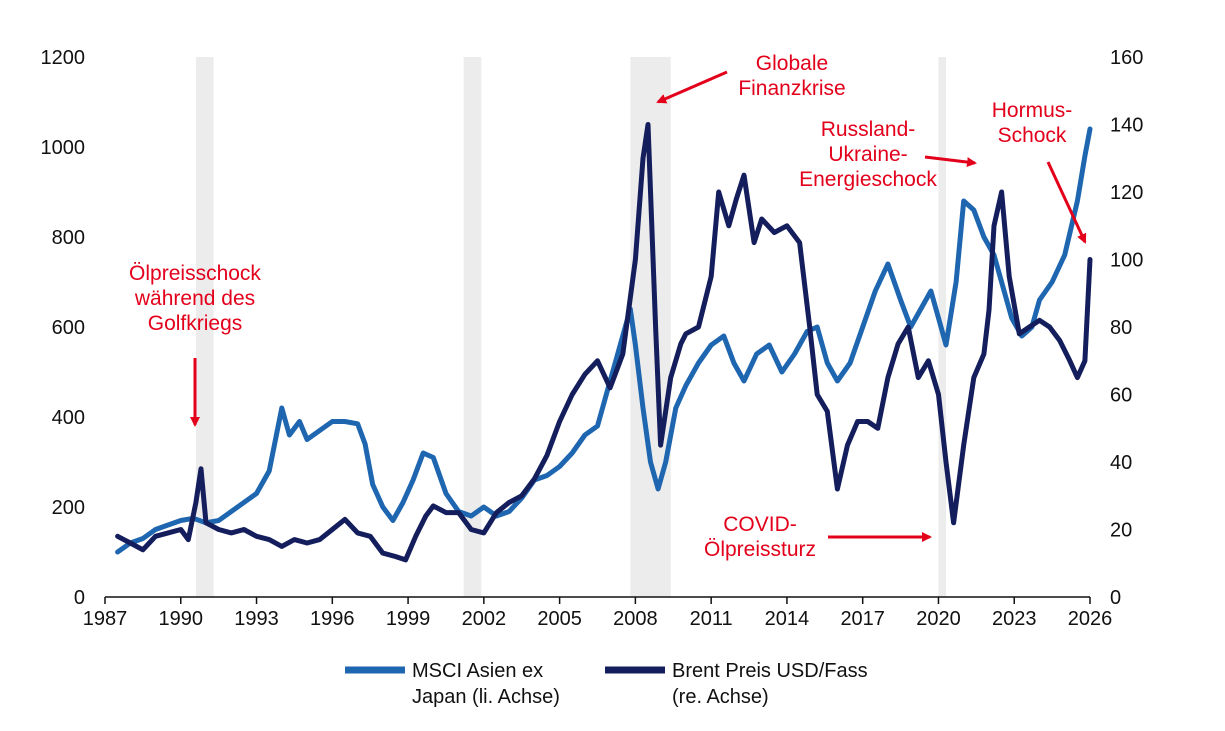  I want to click on y-right-tick-label-120: 120, so click(1126, 193).